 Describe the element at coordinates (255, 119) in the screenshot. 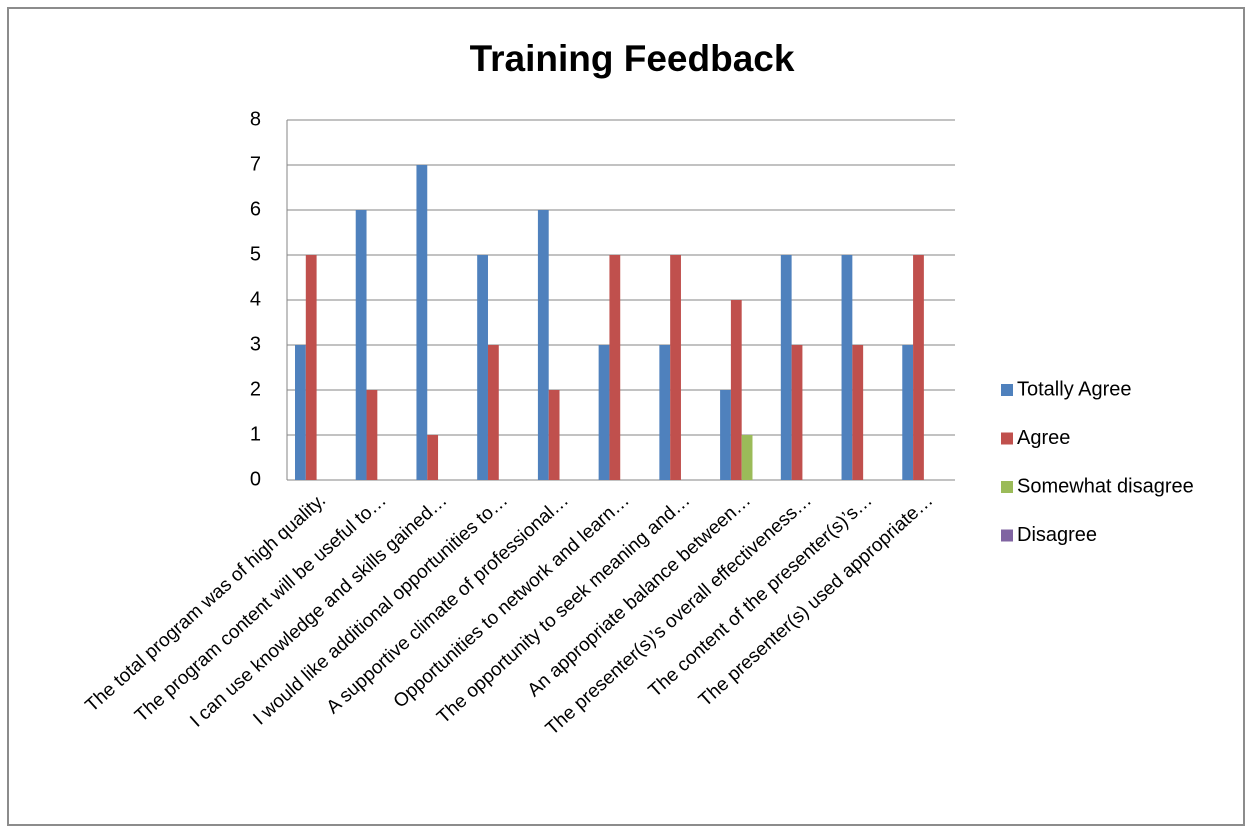

I see `y-tick-label: 8` at that location.